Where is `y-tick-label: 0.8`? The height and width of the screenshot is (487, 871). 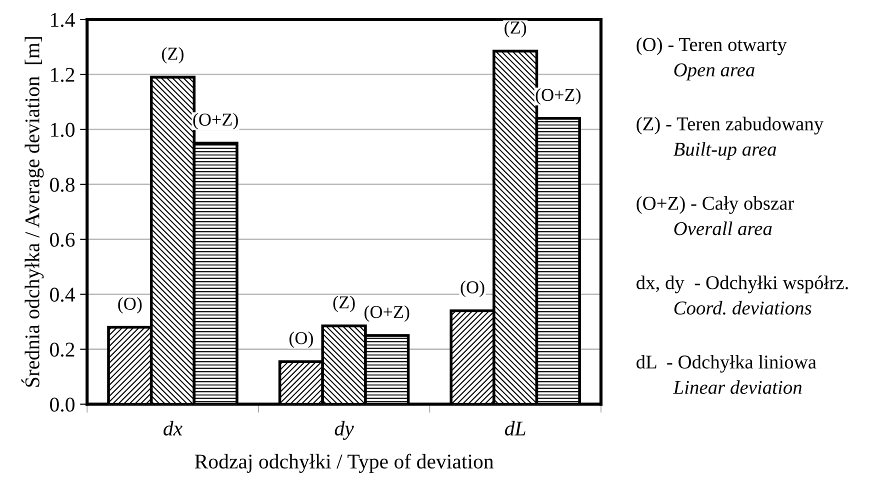 y-tick-label: 0.8 is located at coordinates (62, 185).